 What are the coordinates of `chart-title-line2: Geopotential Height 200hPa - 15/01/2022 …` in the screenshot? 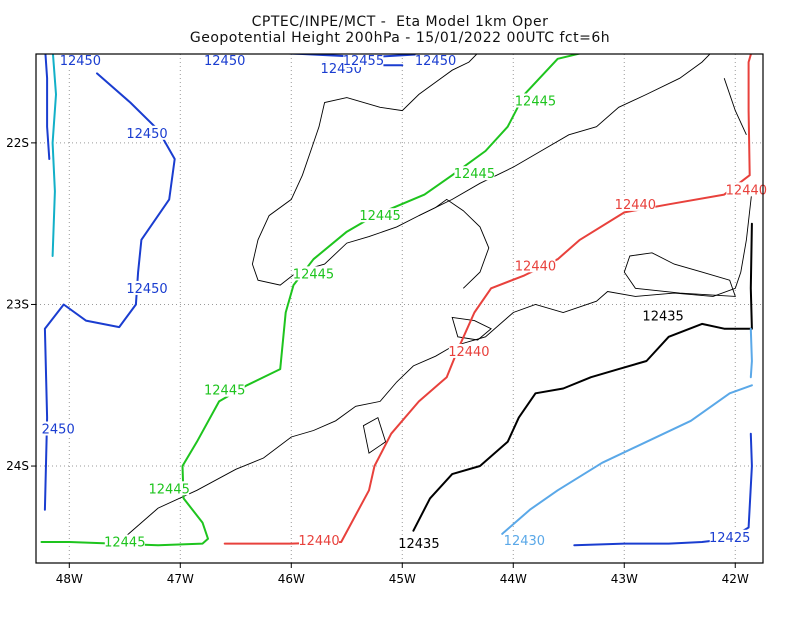 It's located at (400, 38).